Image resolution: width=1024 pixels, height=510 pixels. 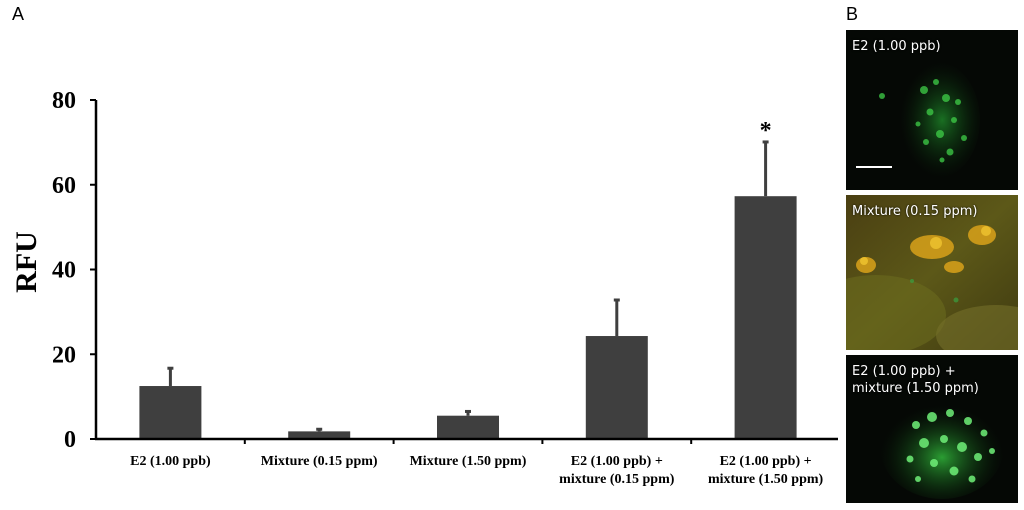 I want to click on significance-marker: *, so click(x=766, y=131).